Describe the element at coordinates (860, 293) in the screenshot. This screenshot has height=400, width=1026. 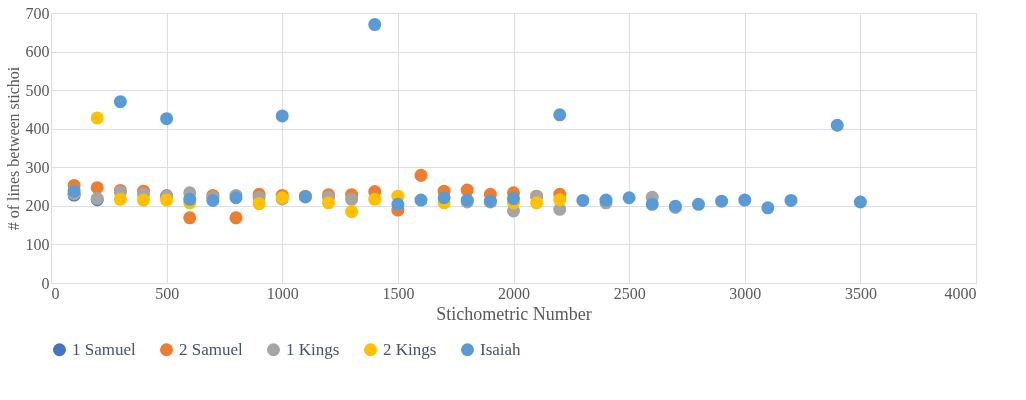
I see `x-tick-label: 3500` at that location.